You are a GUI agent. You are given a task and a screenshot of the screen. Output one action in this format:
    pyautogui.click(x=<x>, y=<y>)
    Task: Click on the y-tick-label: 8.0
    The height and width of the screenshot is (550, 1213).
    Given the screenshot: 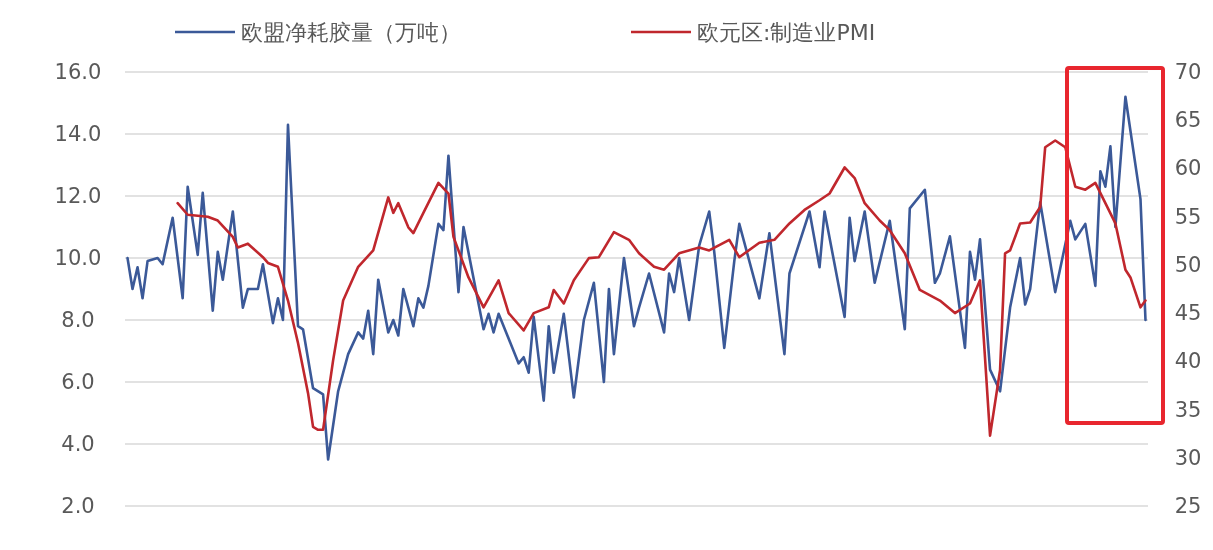 What is the action you would take?
    pyautogui.click(x=78, y=320)
    